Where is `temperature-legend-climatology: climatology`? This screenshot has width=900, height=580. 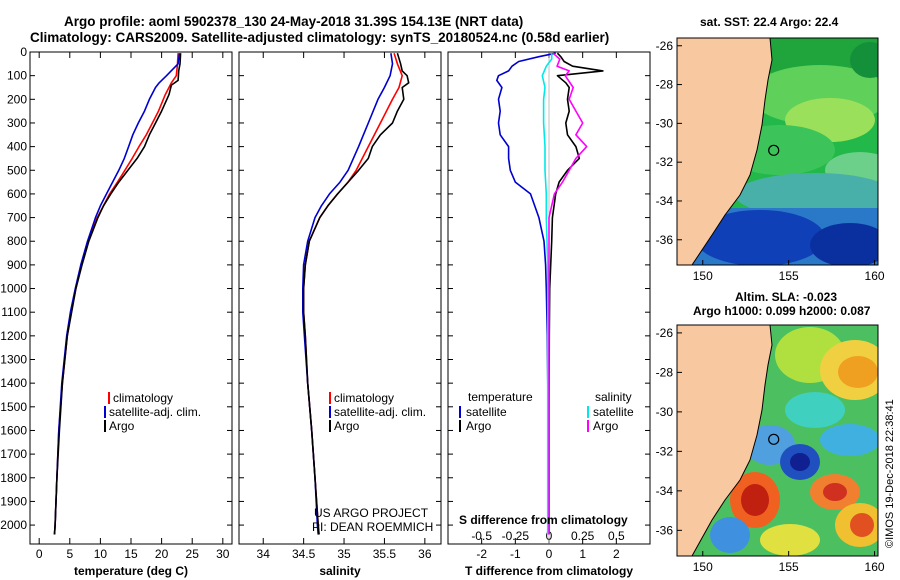
temperature-legend-climatology: climatology is located at coordinates (143, 398).